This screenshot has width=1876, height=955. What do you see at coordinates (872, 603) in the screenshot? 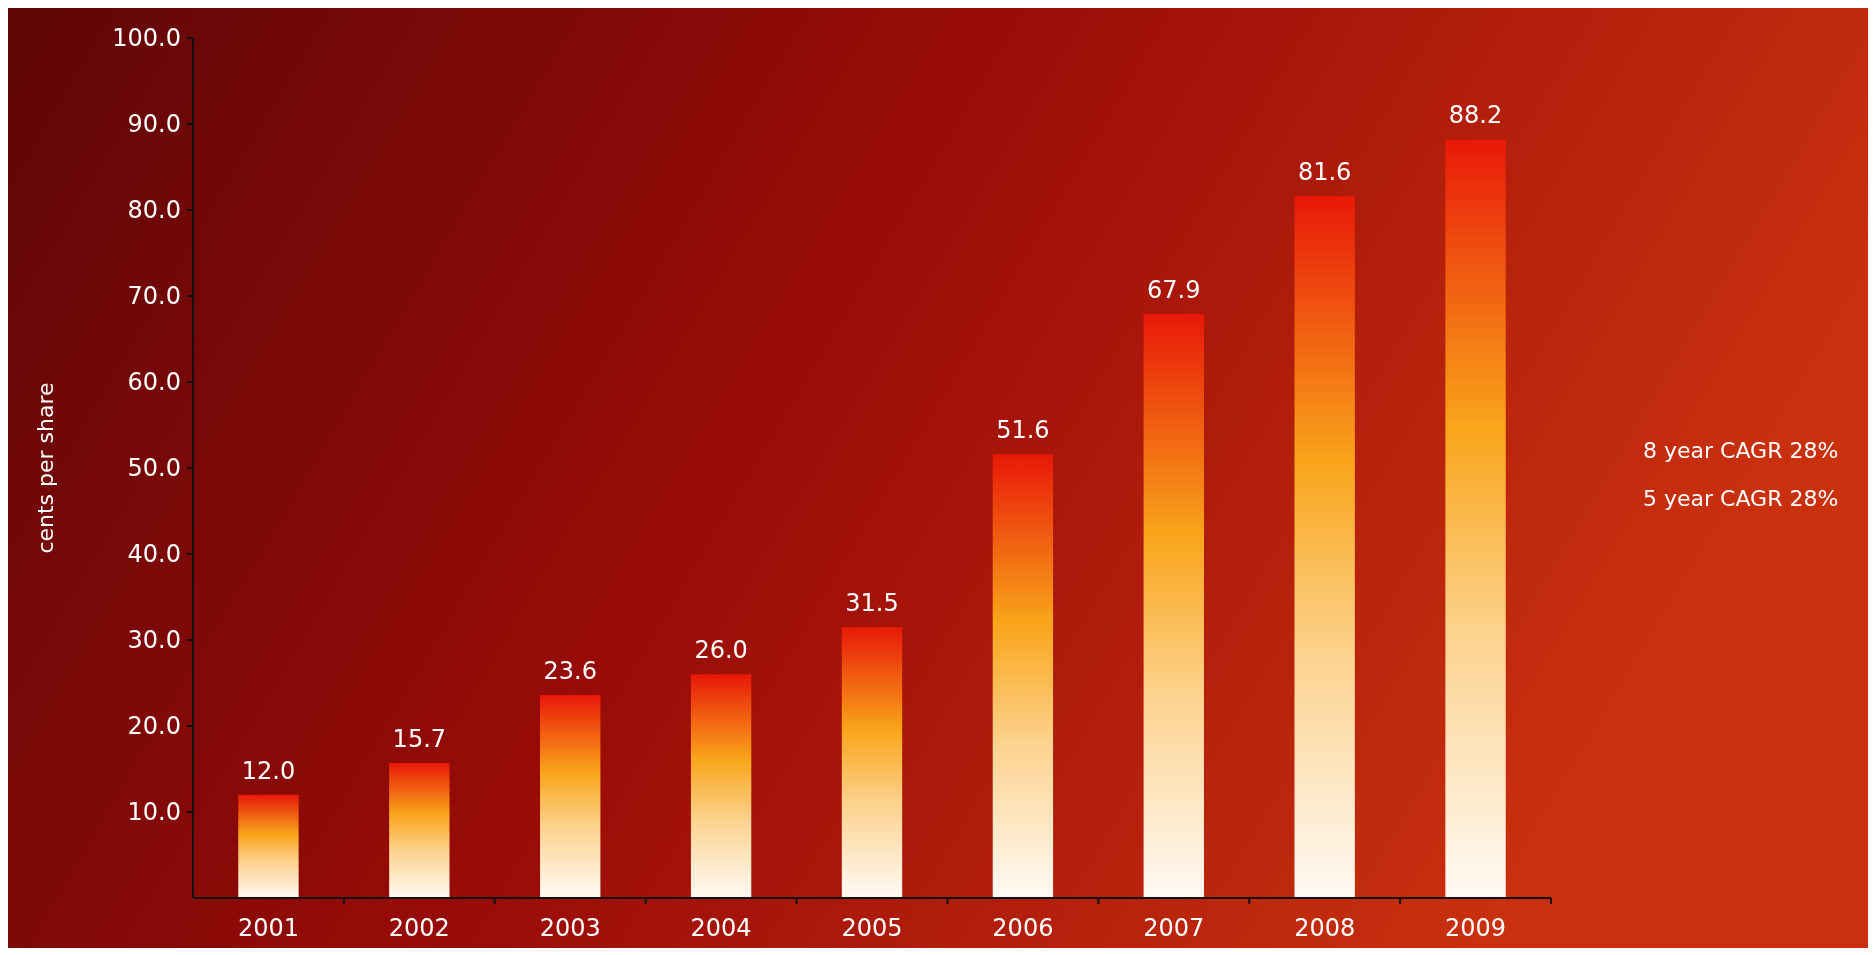
I see `data-label: 31.5` at bounding box center [872, 603].